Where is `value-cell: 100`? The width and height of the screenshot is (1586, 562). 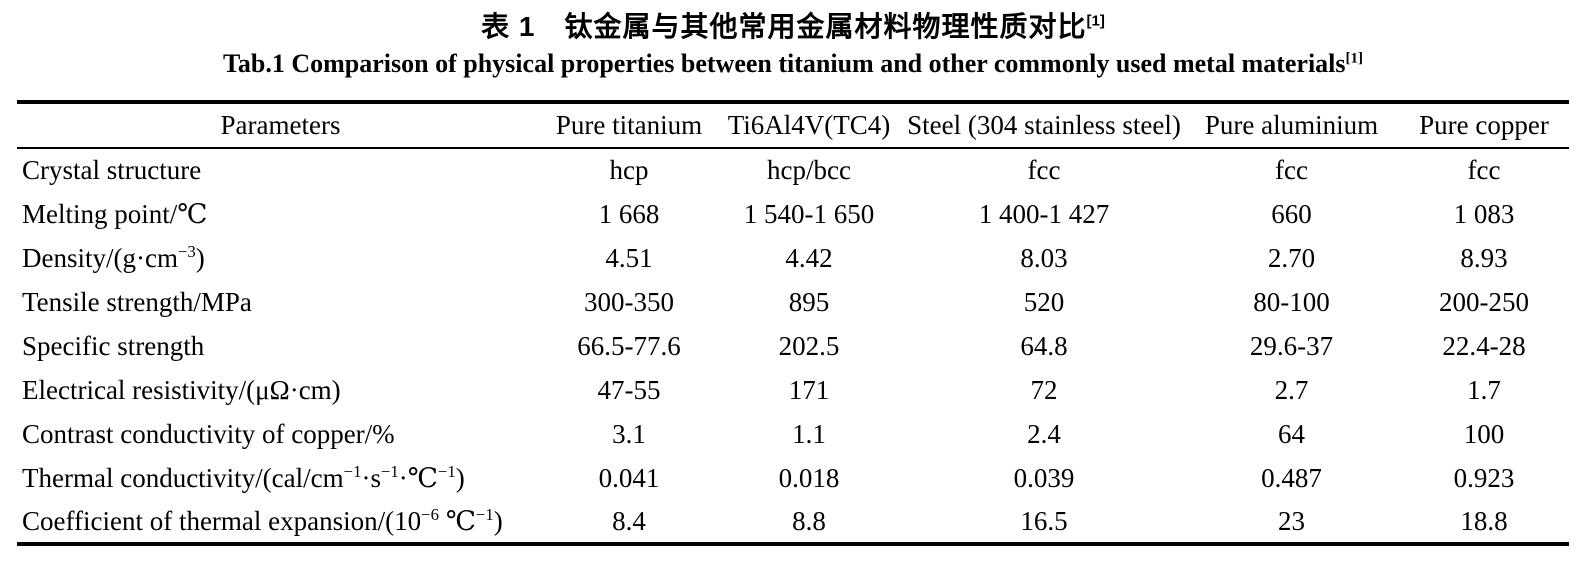
value-cell: 100 is located at coordinates (1484, 433).